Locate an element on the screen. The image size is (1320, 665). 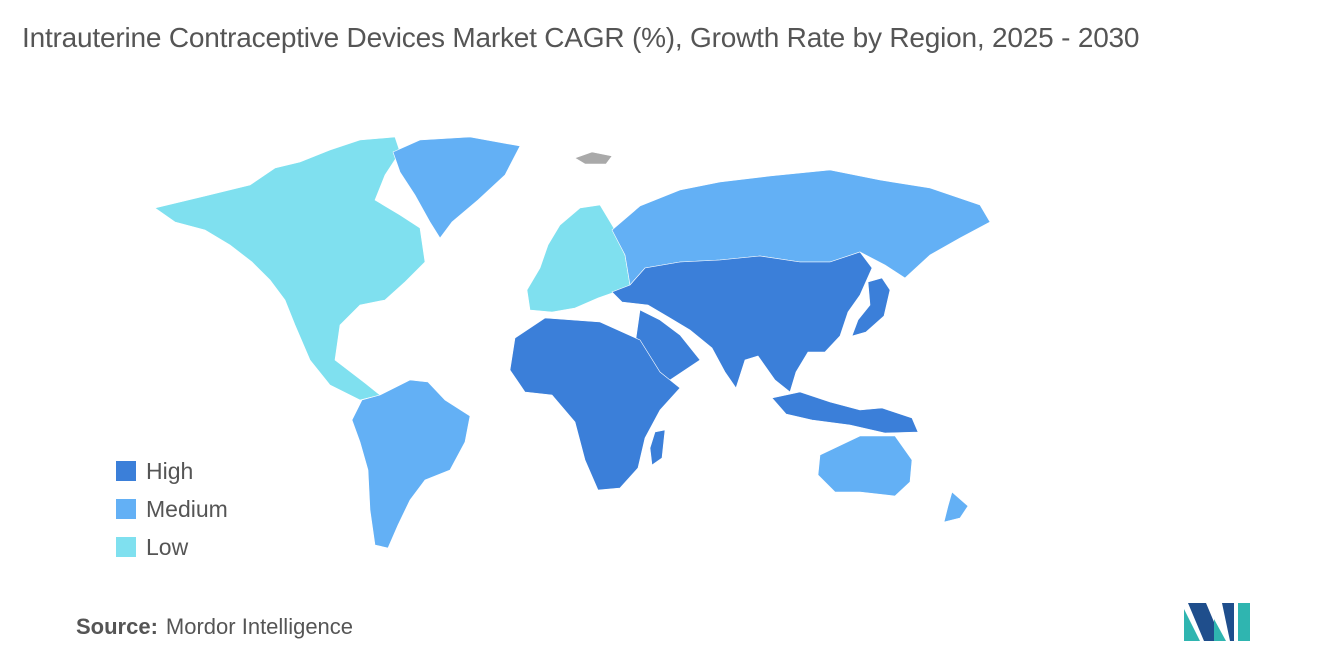
legend-swatch-high is located at coordinates (126, 471).